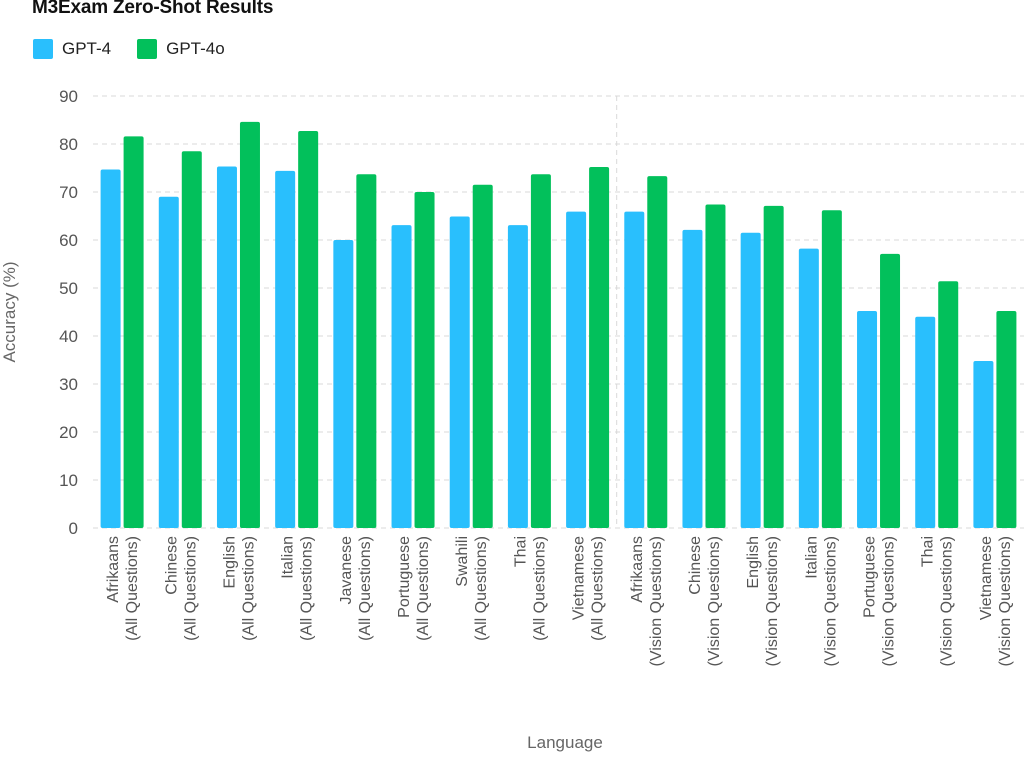 The height and width of the screenshot is (758, 1024). I want to click on y-tick-label: 50, so click(68, 288).